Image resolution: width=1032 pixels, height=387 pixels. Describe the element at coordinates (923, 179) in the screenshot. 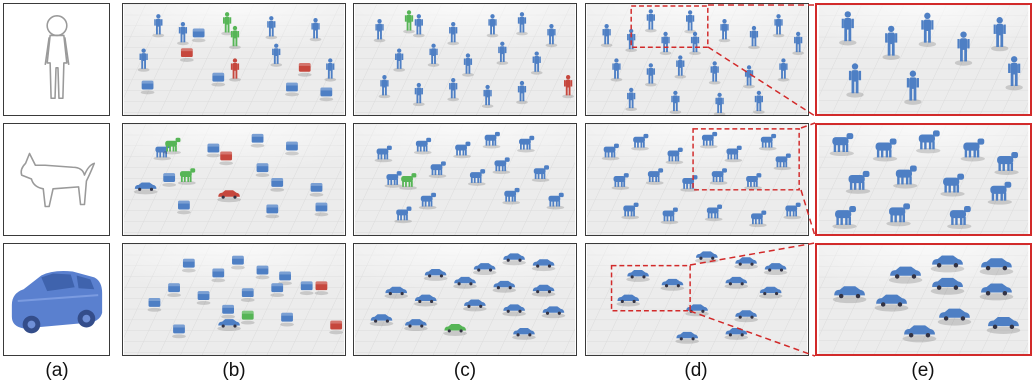

I see `scene-e-animal-zoom` at that location.